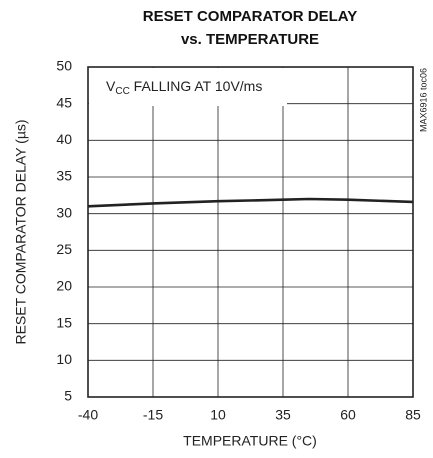 The width and height of the screenshot is (433, 458). Describe the element at coordinates (196, 86) in the screenshot. I see `annotation-text: FALLING AT 10V/ms` at that location.